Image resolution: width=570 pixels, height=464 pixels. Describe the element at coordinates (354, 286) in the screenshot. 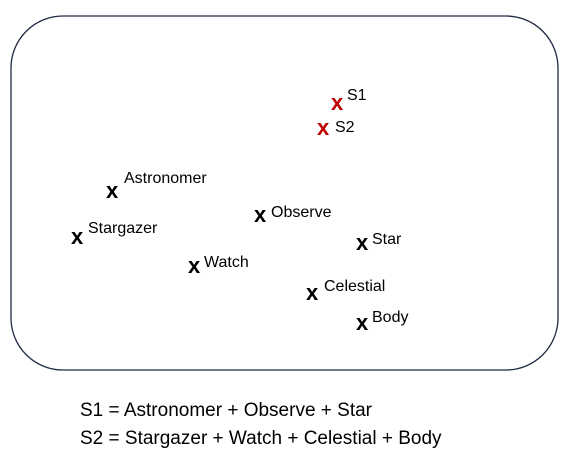

I see `point-label-celestial: Celestial` at that location.